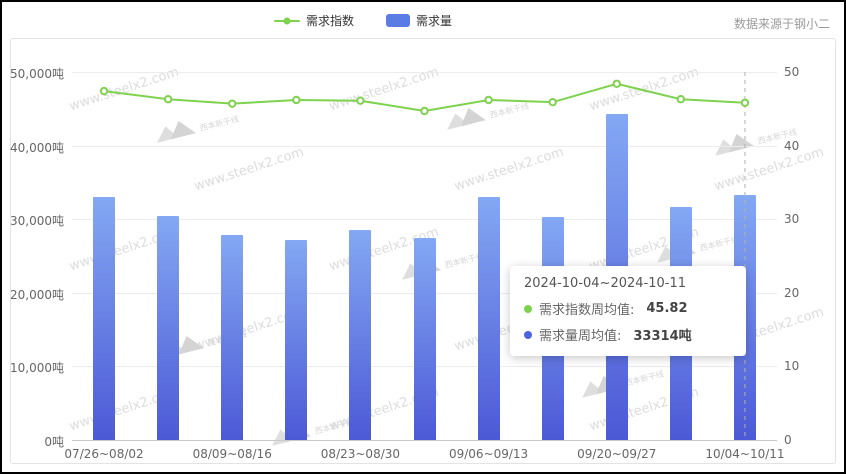 This screenshot has width=846, height=474. I want to click on legend-label-demand-index: 需求指数, so click(329, 21).